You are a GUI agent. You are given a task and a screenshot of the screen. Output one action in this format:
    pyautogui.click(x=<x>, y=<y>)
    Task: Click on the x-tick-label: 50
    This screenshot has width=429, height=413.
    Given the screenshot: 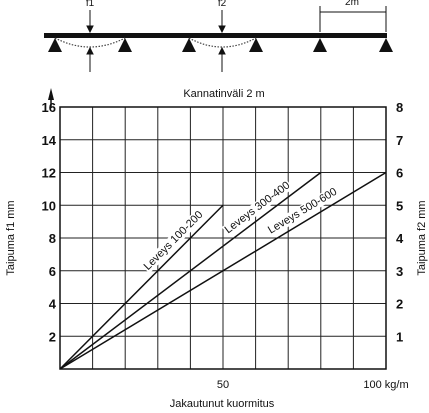 What is the action you would take?
    pyautogui.click(x=223, y=385)
    